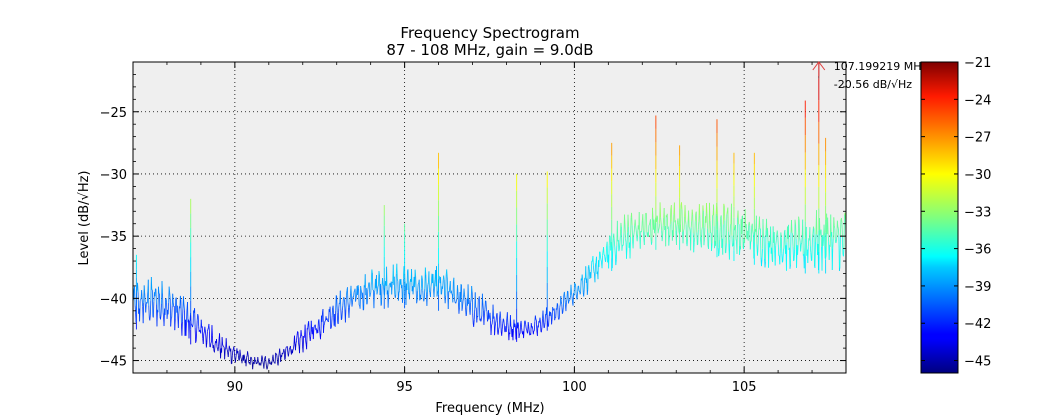 This screenshot has height=419, width=1064. What do you see at coordinates (744, 387) in the screenshot?
I see `x-tick-label: 105` at bounding box center [744, 387].